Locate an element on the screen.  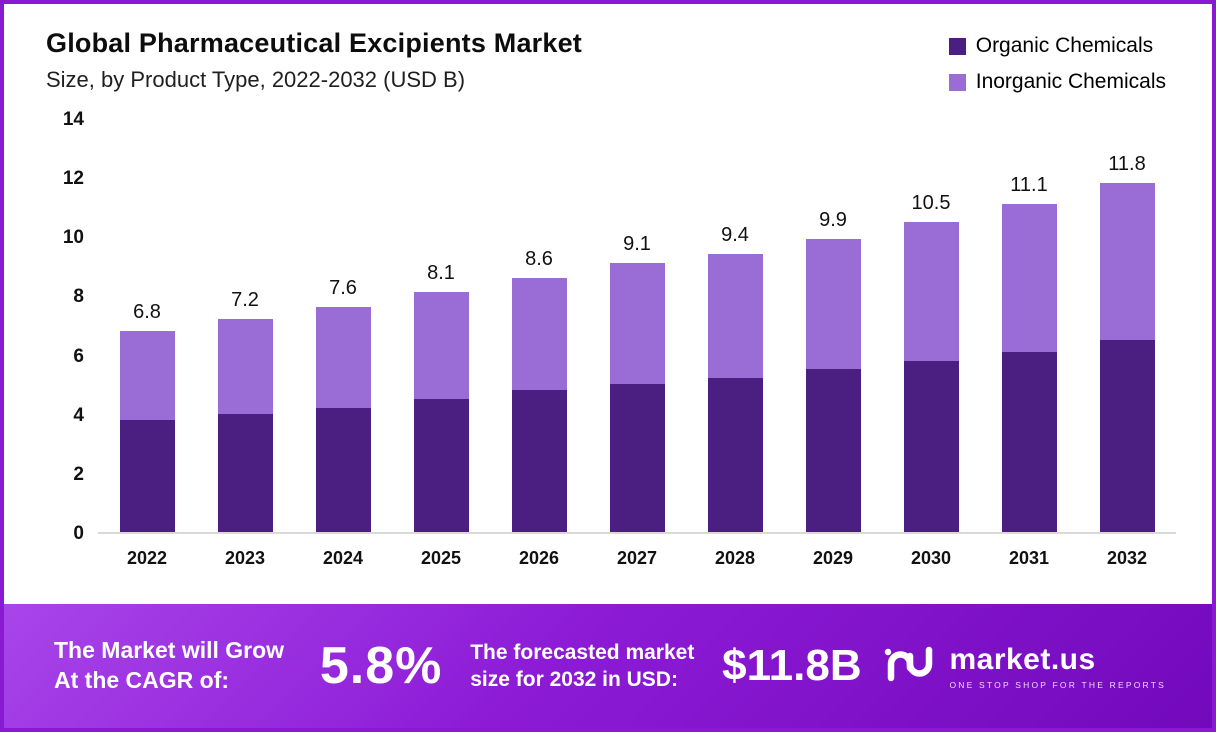
bar-total-label: 6.8 is located at coordinates (147, 311).